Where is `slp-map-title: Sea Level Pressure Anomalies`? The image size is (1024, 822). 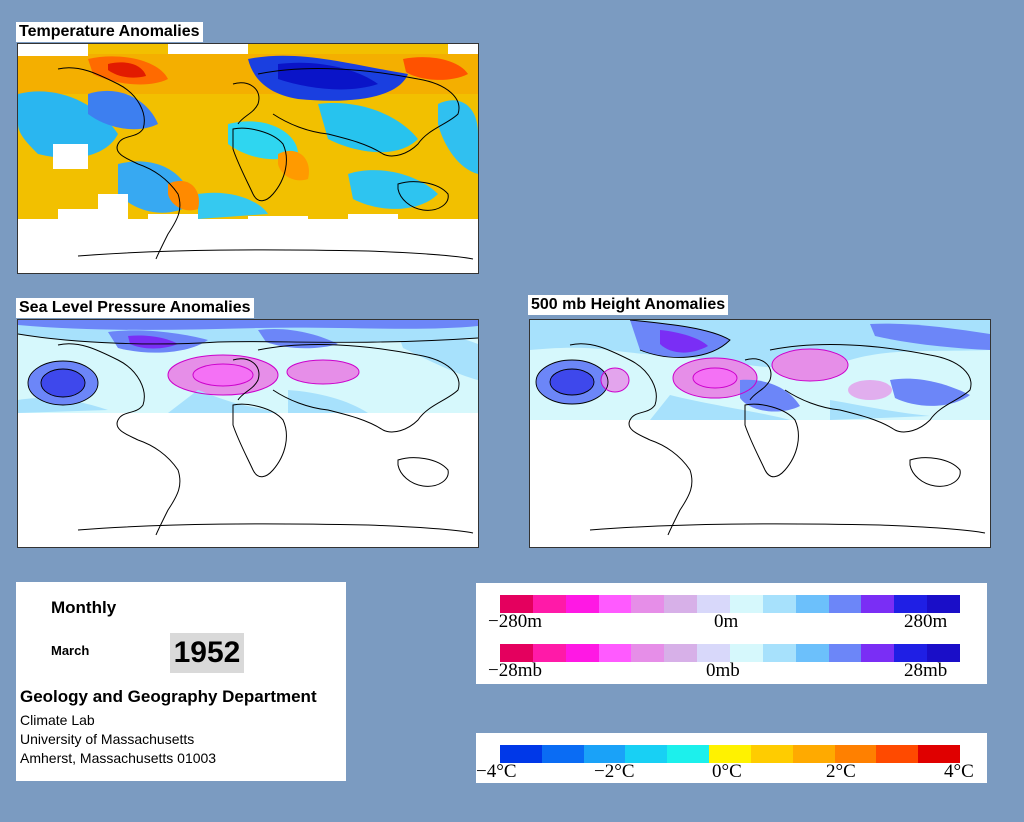 slp-map-title: Sea Level Pressure Anomalies is located at coordinates (135, 308).